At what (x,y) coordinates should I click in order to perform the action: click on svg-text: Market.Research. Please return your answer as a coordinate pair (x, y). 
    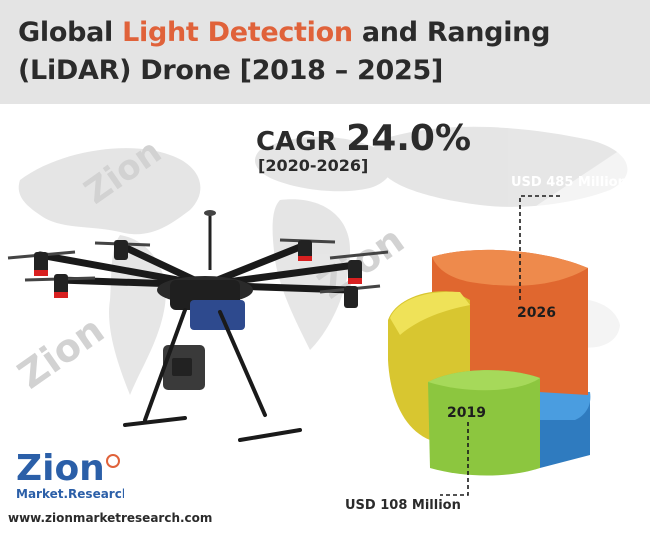
    Looking at the image, I should click on (70, 494).